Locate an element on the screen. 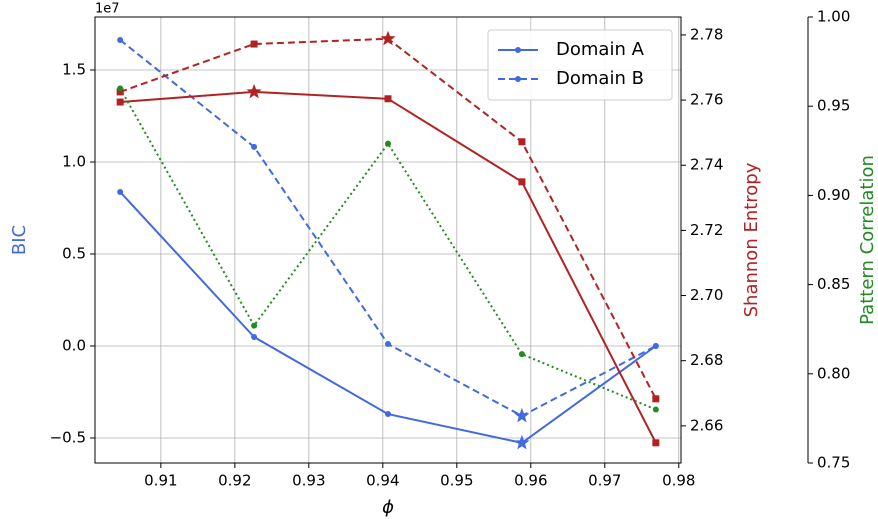  y2-tick-label: 2.66 is located at coordinates (706, 425).